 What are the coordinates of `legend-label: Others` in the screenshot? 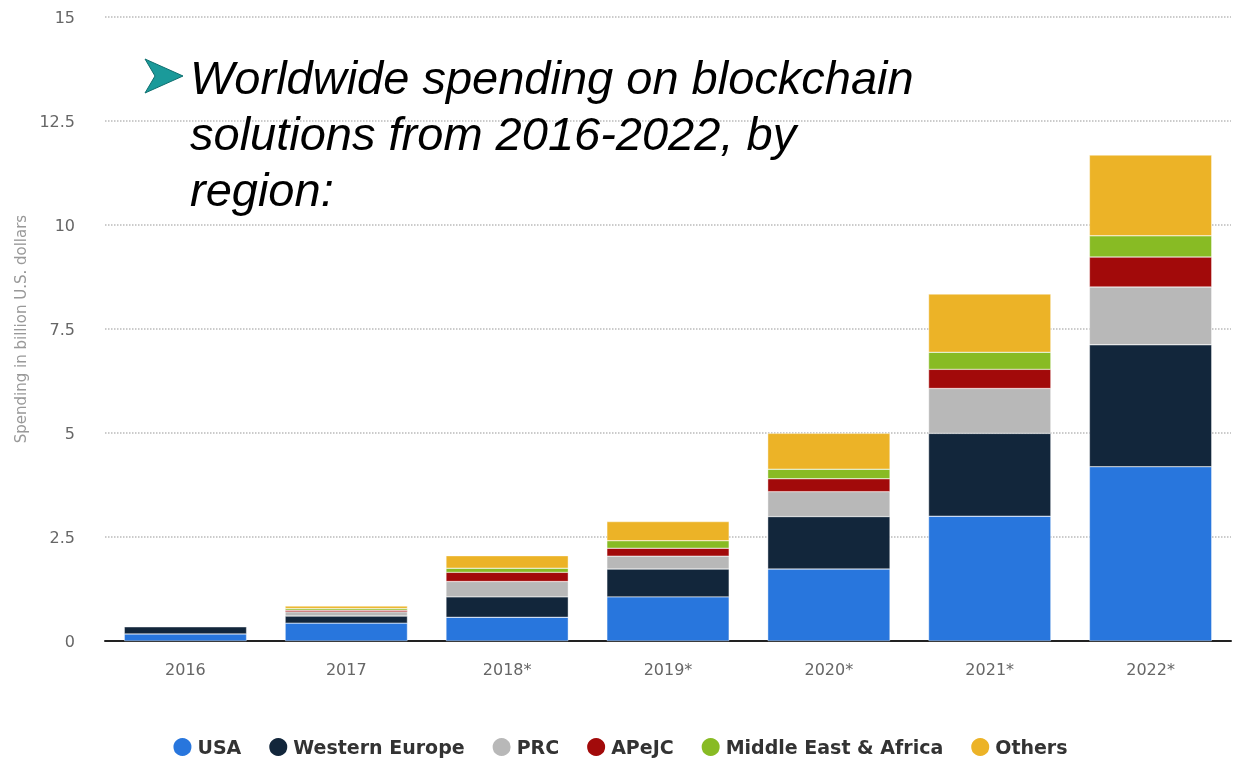 It's located at (1031, 747).